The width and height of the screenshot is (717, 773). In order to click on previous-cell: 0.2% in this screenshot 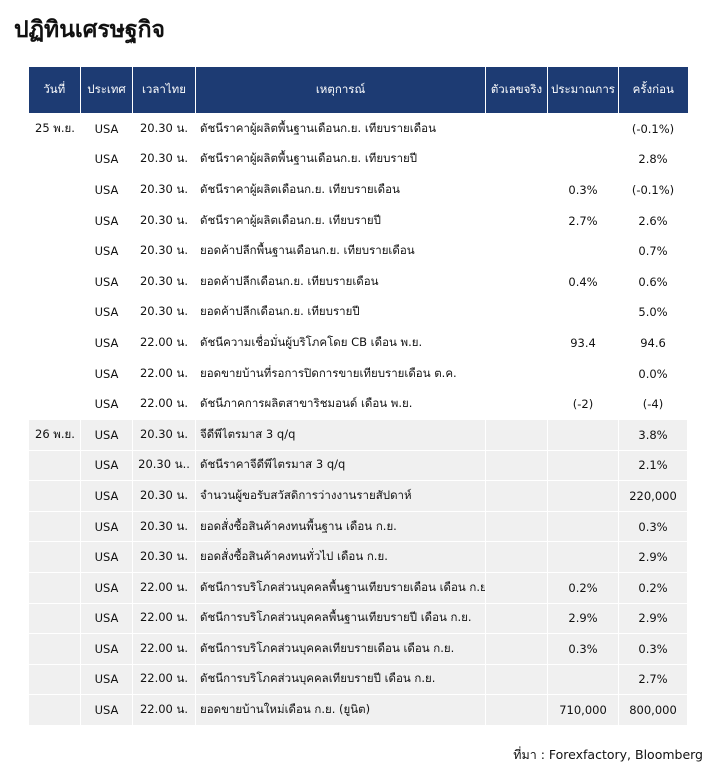, I will do `click(653, 587)`.